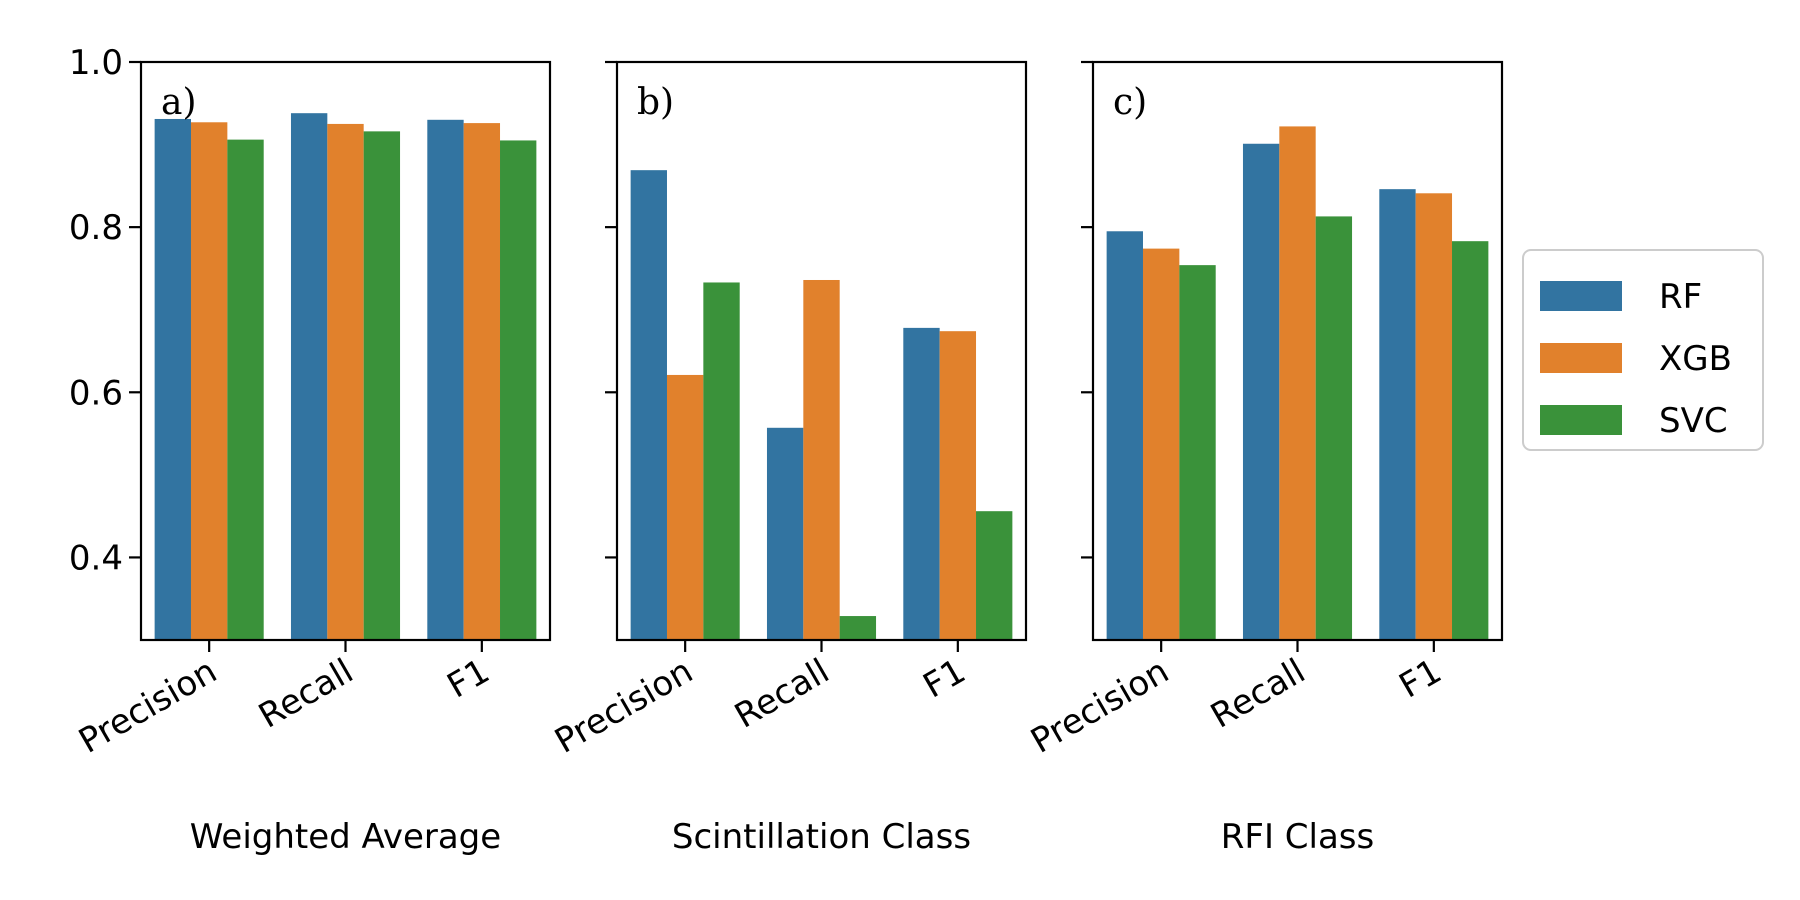  What do you see at coordinates (96, 63) in the screenshot?
I see `y-tick-label: 1.0` at bounding box center [96, 63].